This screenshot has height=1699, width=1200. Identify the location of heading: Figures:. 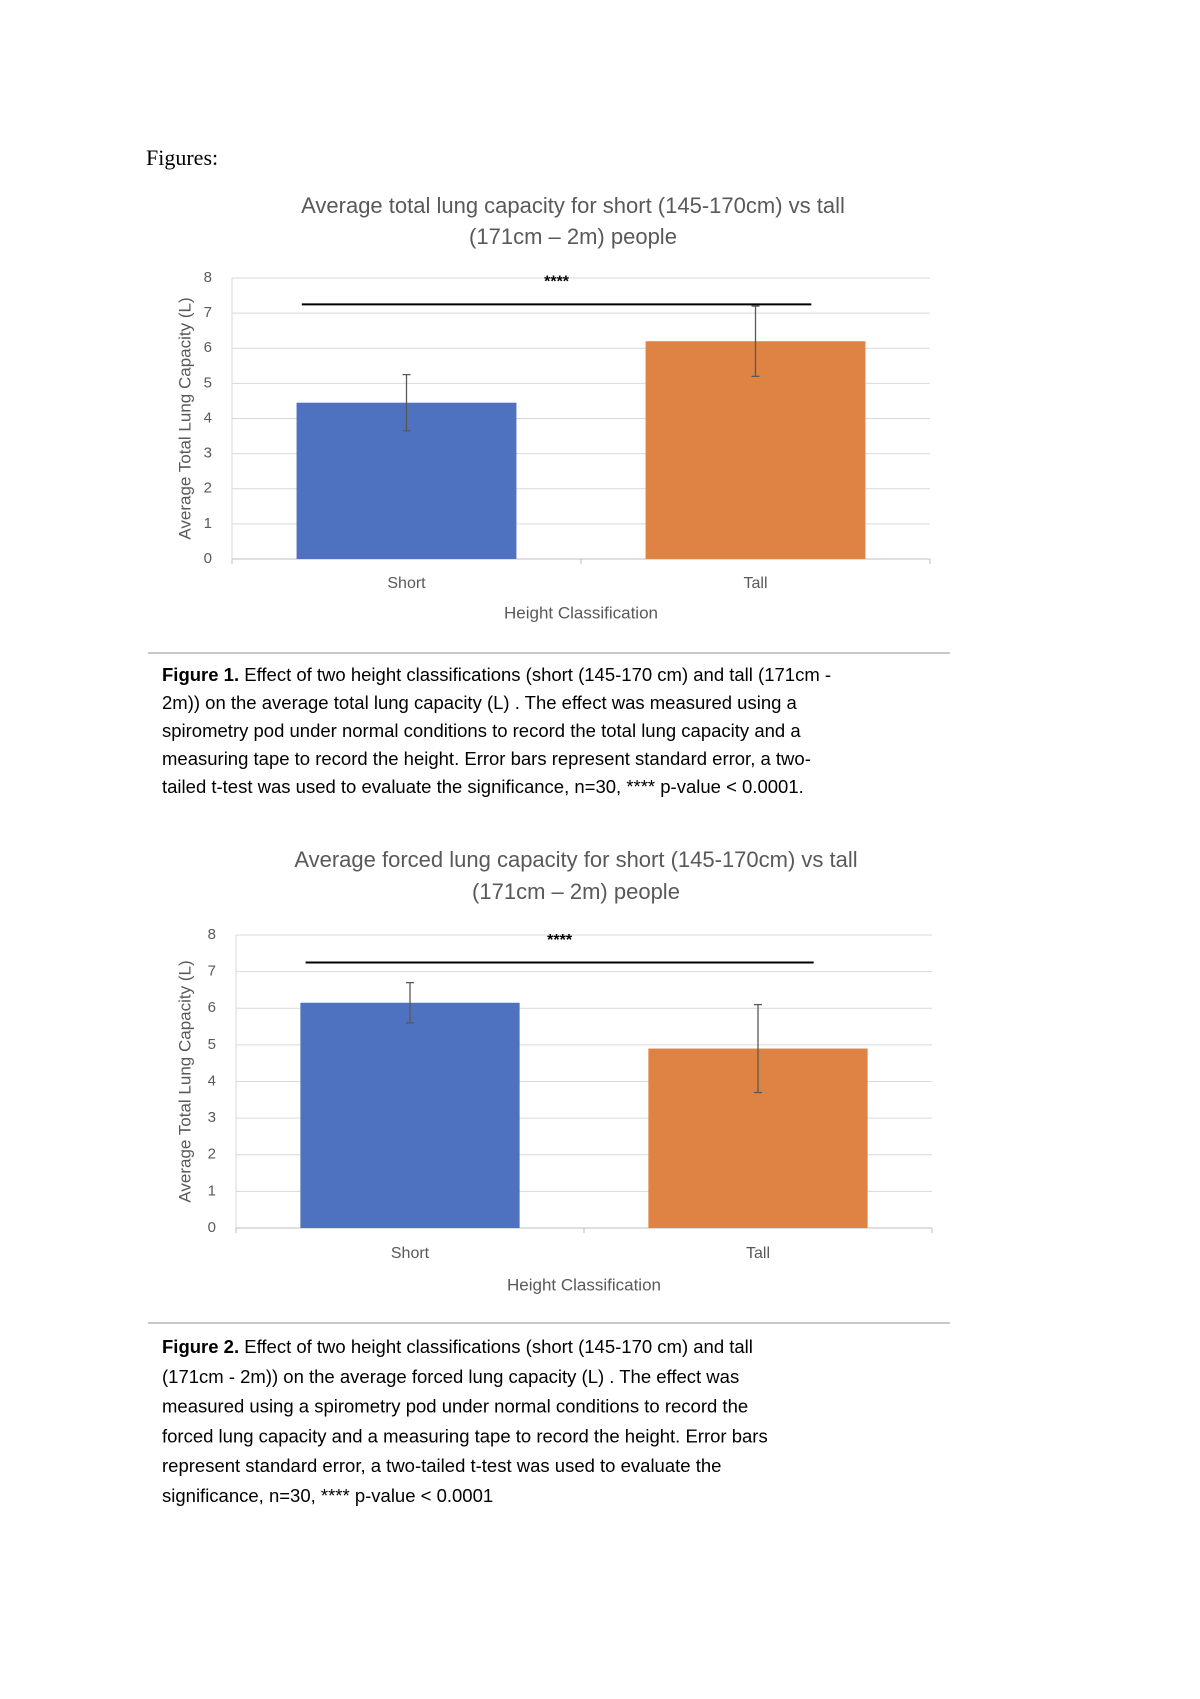
(182, 157).